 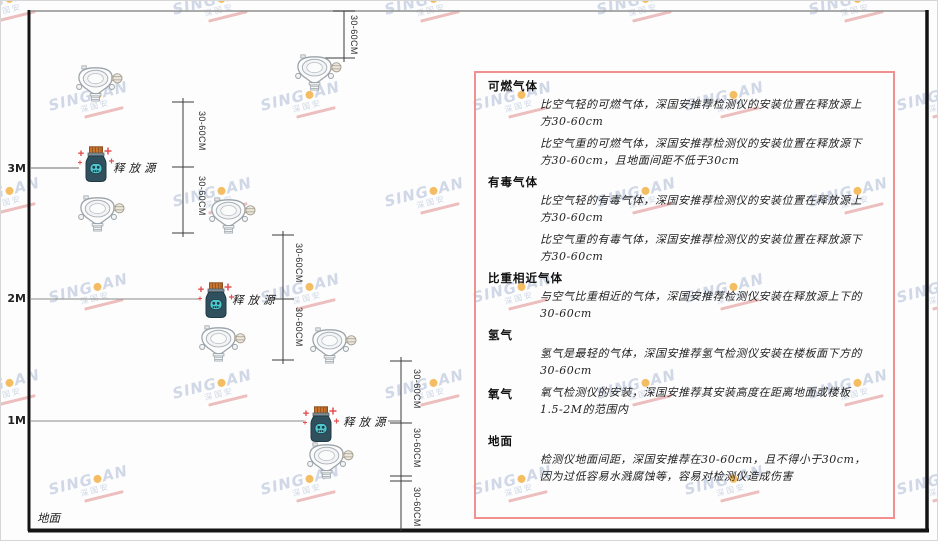 What do you see at coordinates (500, 394) in the screenshot?
I see `section-heading-oxygen: 氧气` at bounding box center [500, 394].